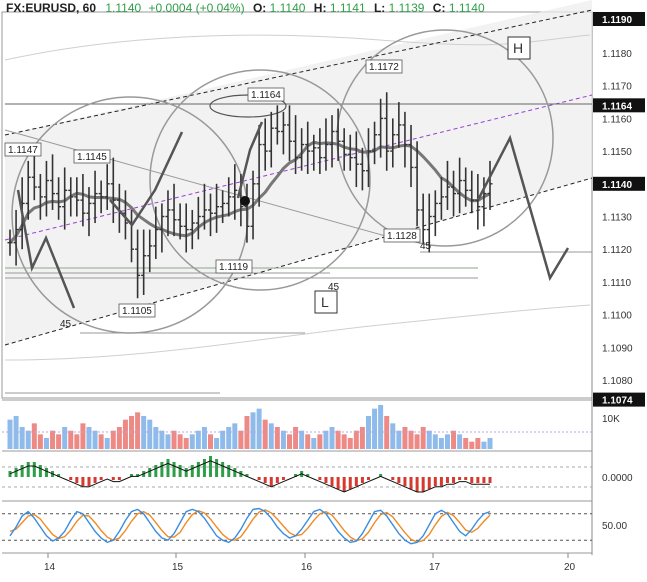 The image size is (647, 582). Describe the element at coordinates (137, 311) in the screenshot. I see `swing-label: 1.1105` at that location.